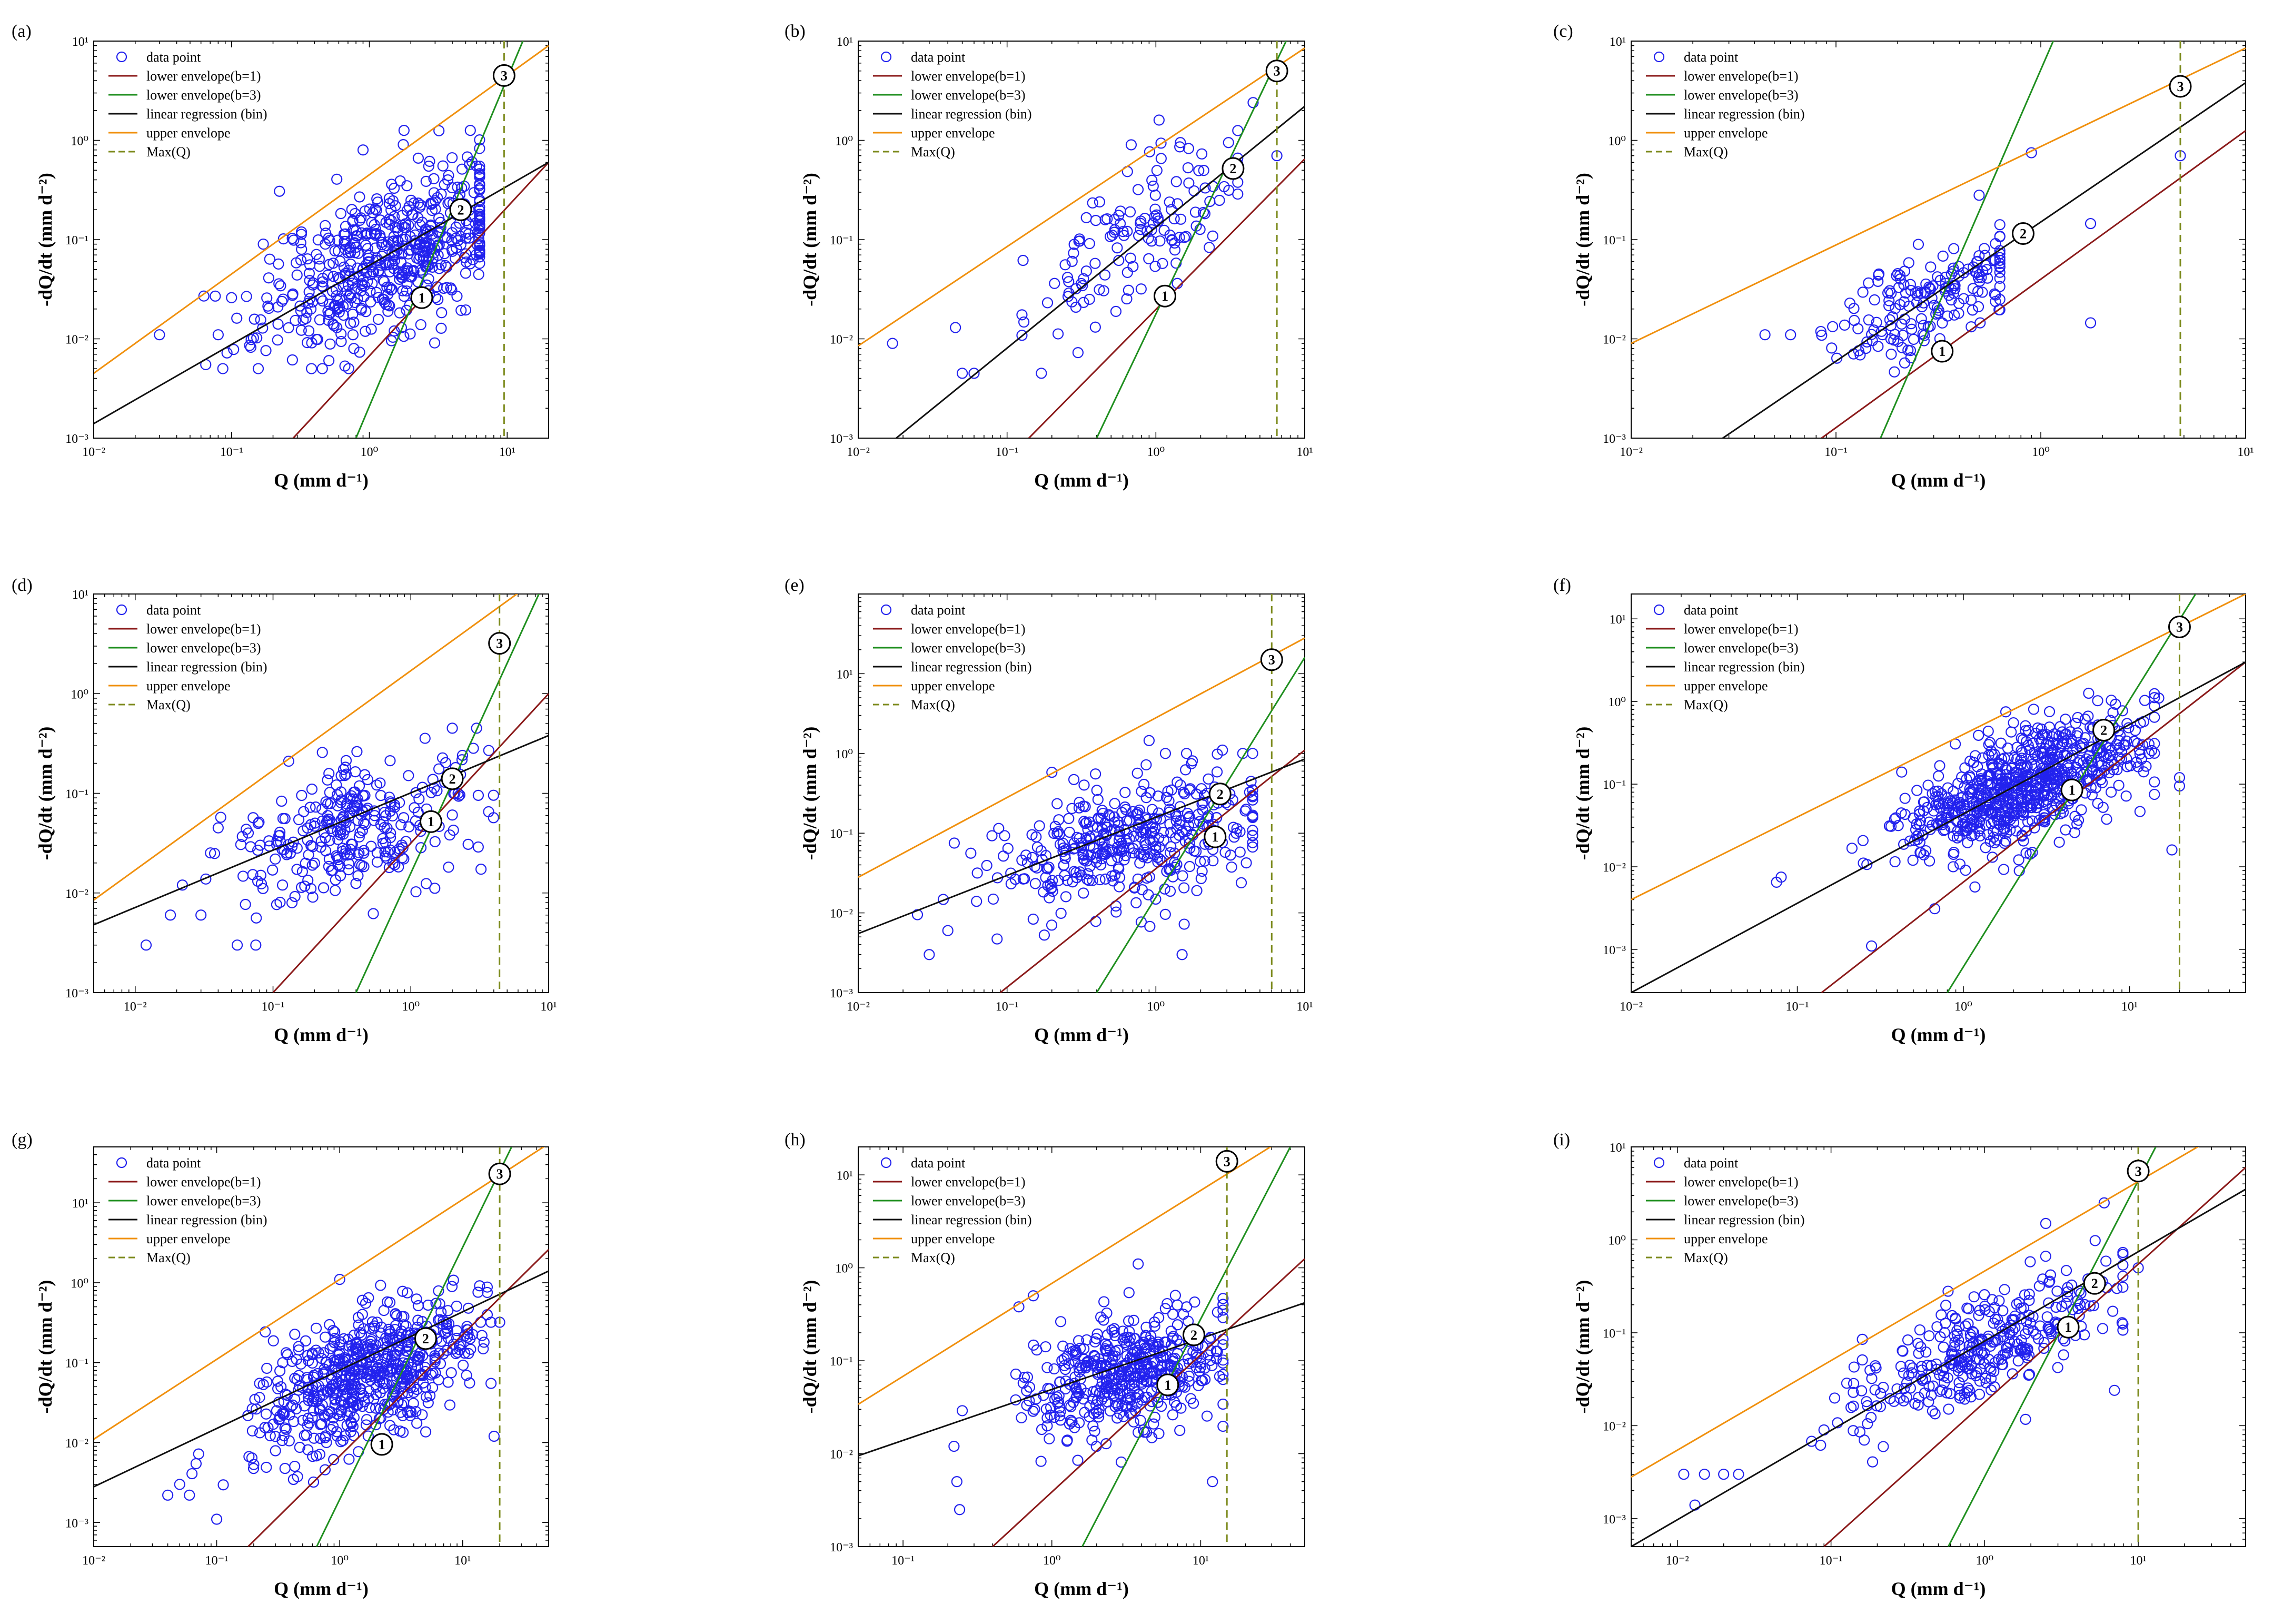  I want to click on legend-label: Max(Q), so click(933, 705).